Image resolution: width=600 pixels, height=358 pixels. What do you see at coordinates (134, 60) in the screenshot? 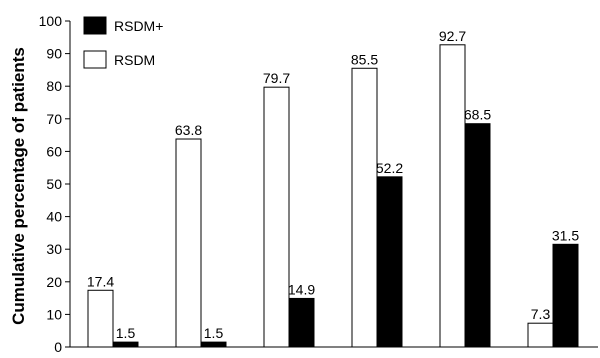
I see `legend-label: RSDM` at bounding box center [134, 60].